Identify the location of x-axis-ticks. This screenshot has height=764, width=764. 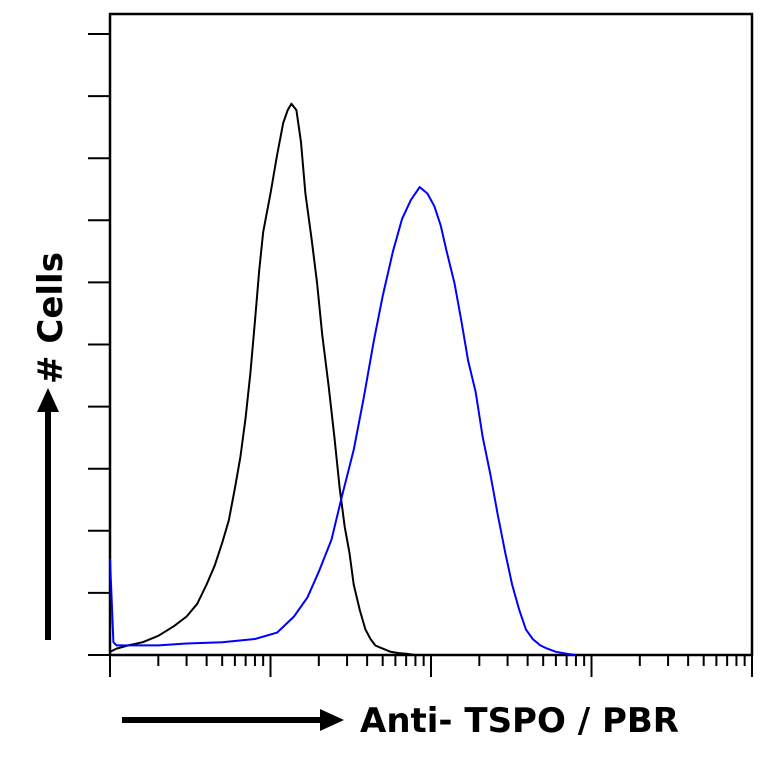
(431, 666).